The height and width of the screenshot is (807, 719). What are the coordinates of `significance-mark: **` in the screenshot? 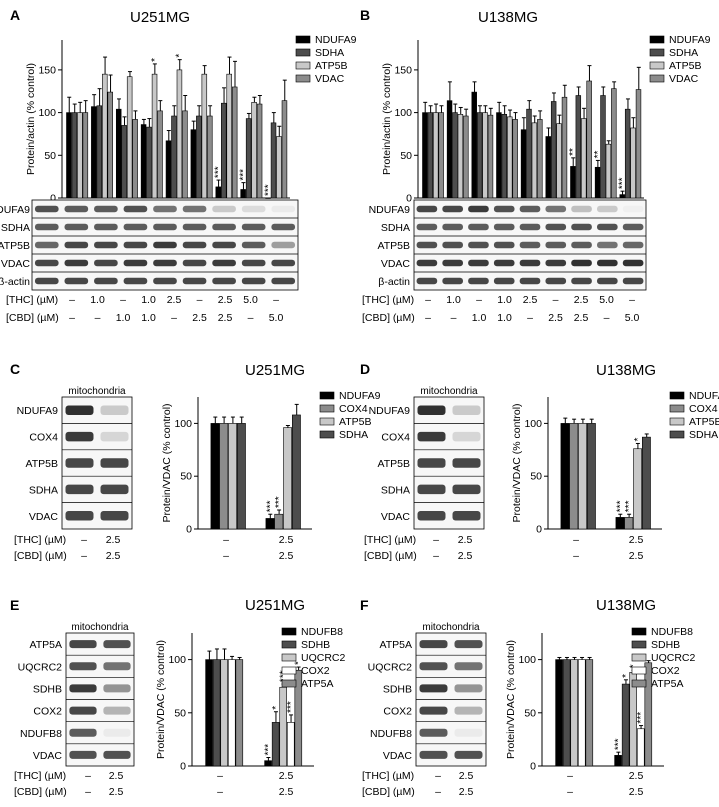 It's located at (573, 152).